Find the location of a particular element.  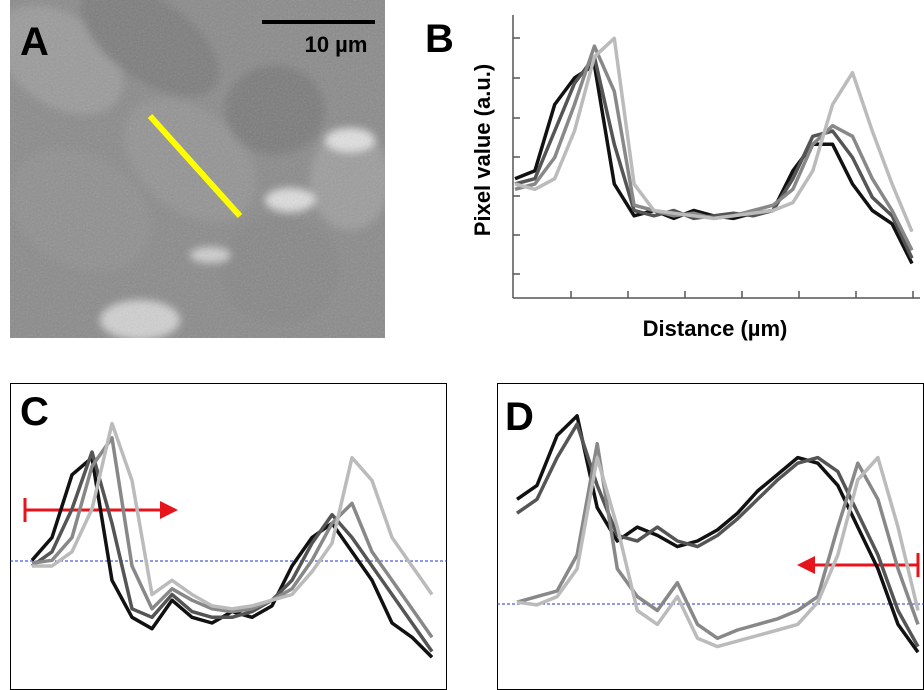

direction-arrow is located at coordinates (100, 510).